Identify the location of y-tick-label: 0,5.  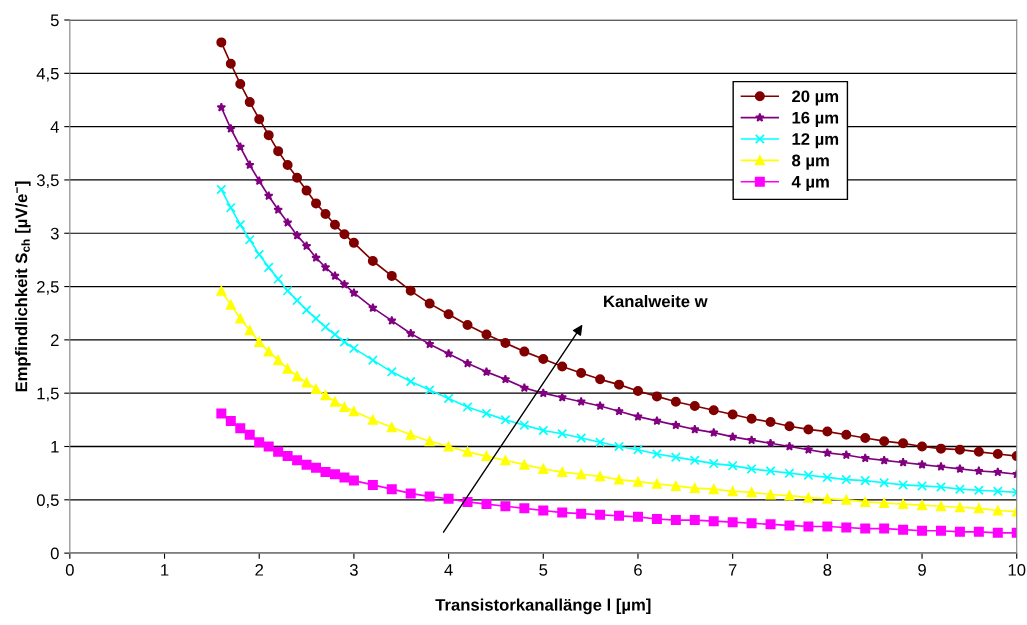
(47, 501).